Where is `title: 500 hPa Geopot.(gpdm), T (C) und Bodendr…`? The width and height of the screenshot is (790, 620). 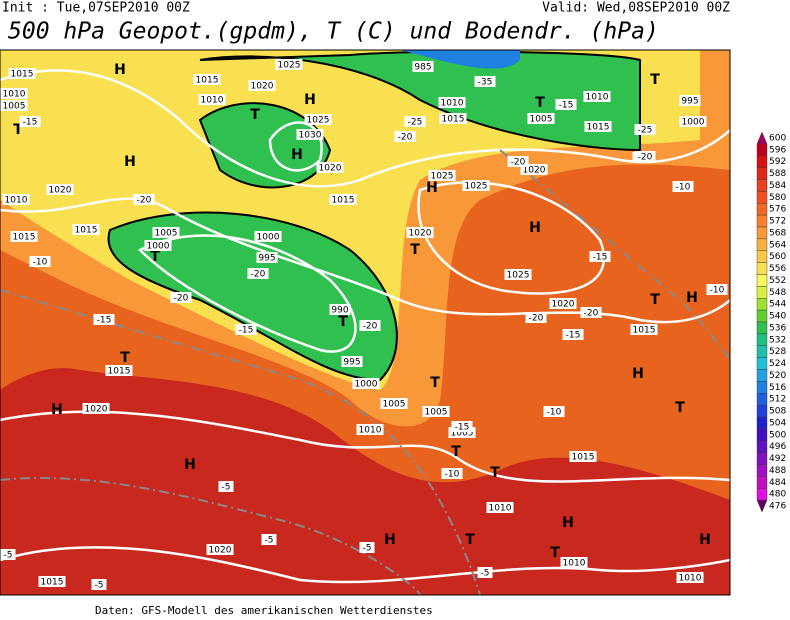 title: 500 hPa Geopot.(gpdm), T (C) und Bodendr… is located at coordinates (333, 32).